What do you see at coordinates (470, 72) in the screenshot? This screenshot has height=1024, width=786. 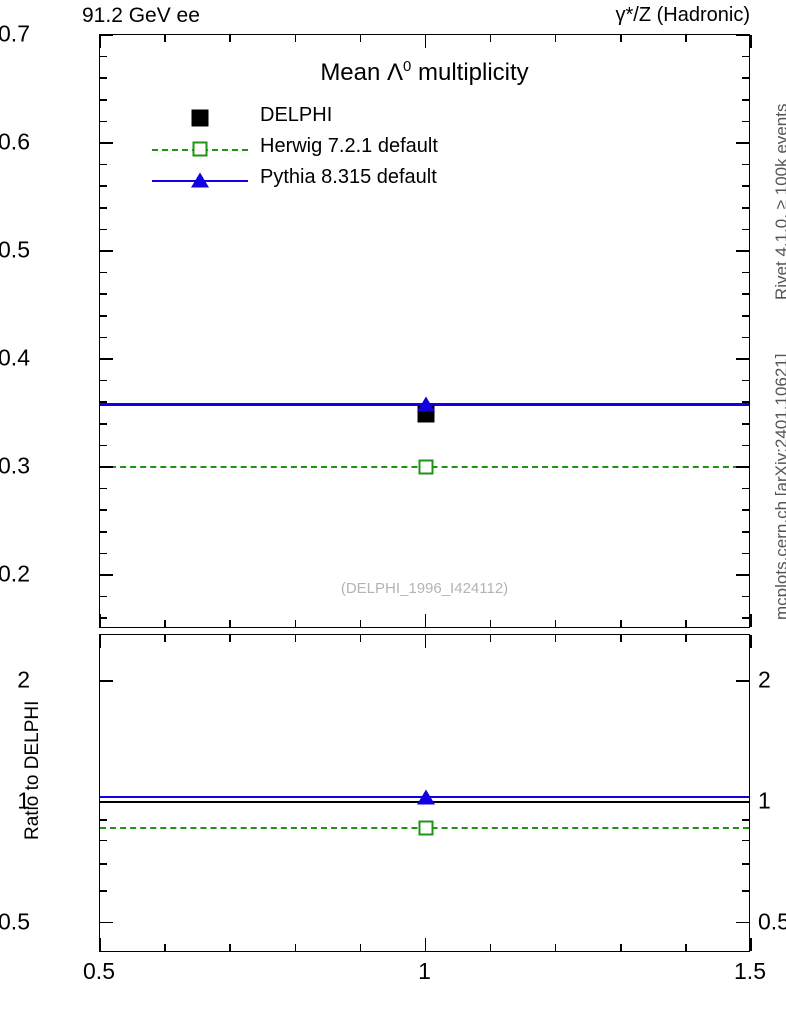 I see `plot-title-tail: multiplicity` at bounding box center [470, 72].